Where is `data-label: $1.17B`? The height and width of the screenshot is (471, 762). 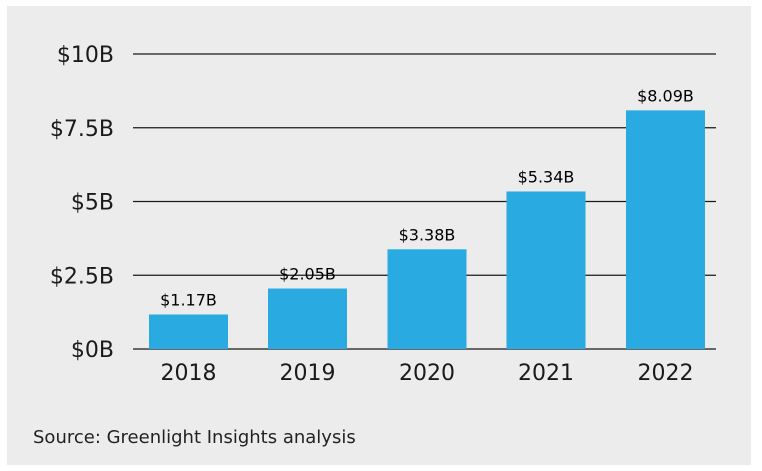 data-label: $1.17B is located at coordinates (188, 299).